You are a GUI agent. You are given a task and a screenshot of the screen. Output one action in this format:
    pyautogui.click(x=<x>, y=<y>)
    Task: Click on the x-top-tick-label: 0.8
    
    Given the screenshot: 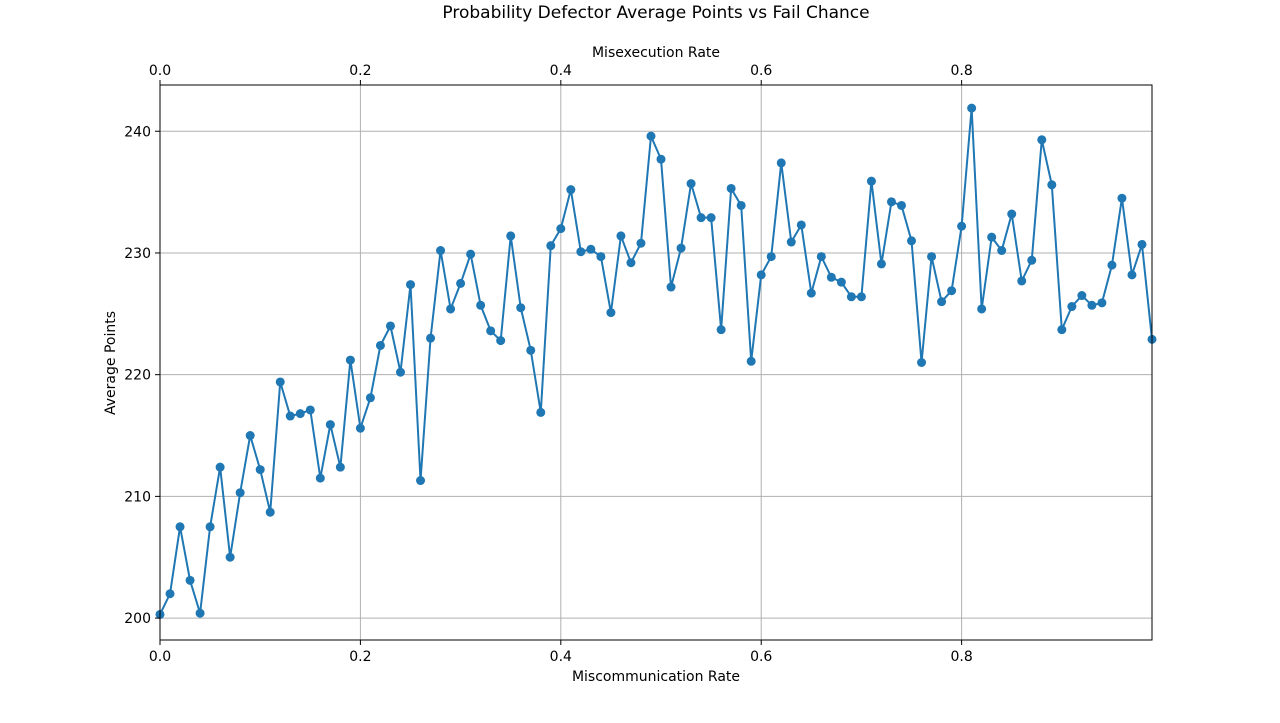 What is the action you would take?
    pyautogui.click(x=961, y=71)
    